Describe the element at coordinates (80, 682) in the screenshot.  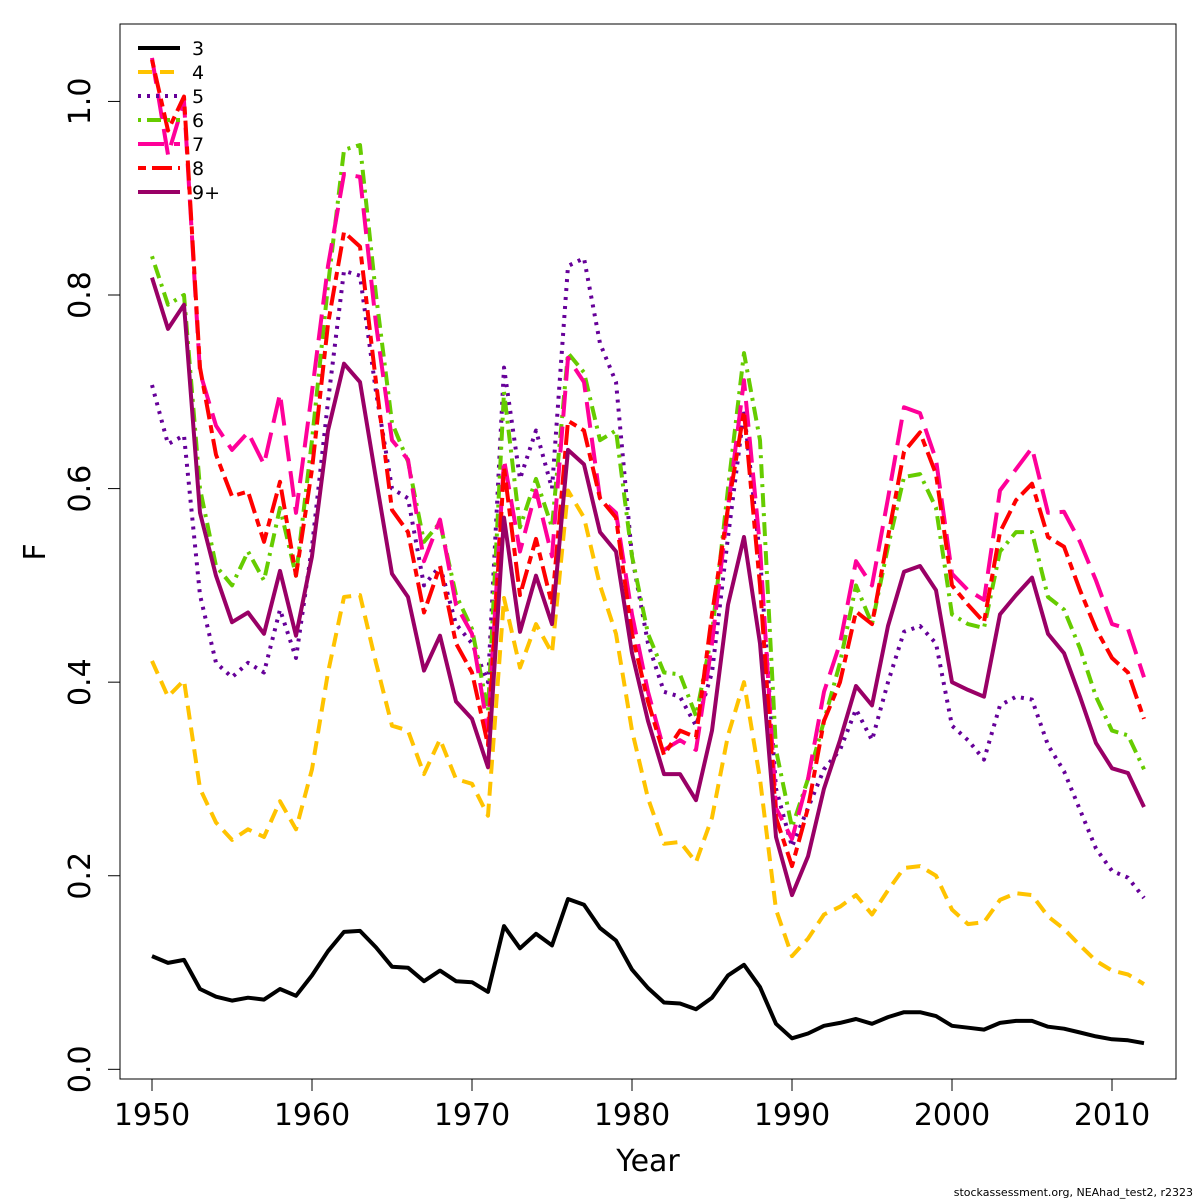
I see `y-tick-label: 0.4` at that location.